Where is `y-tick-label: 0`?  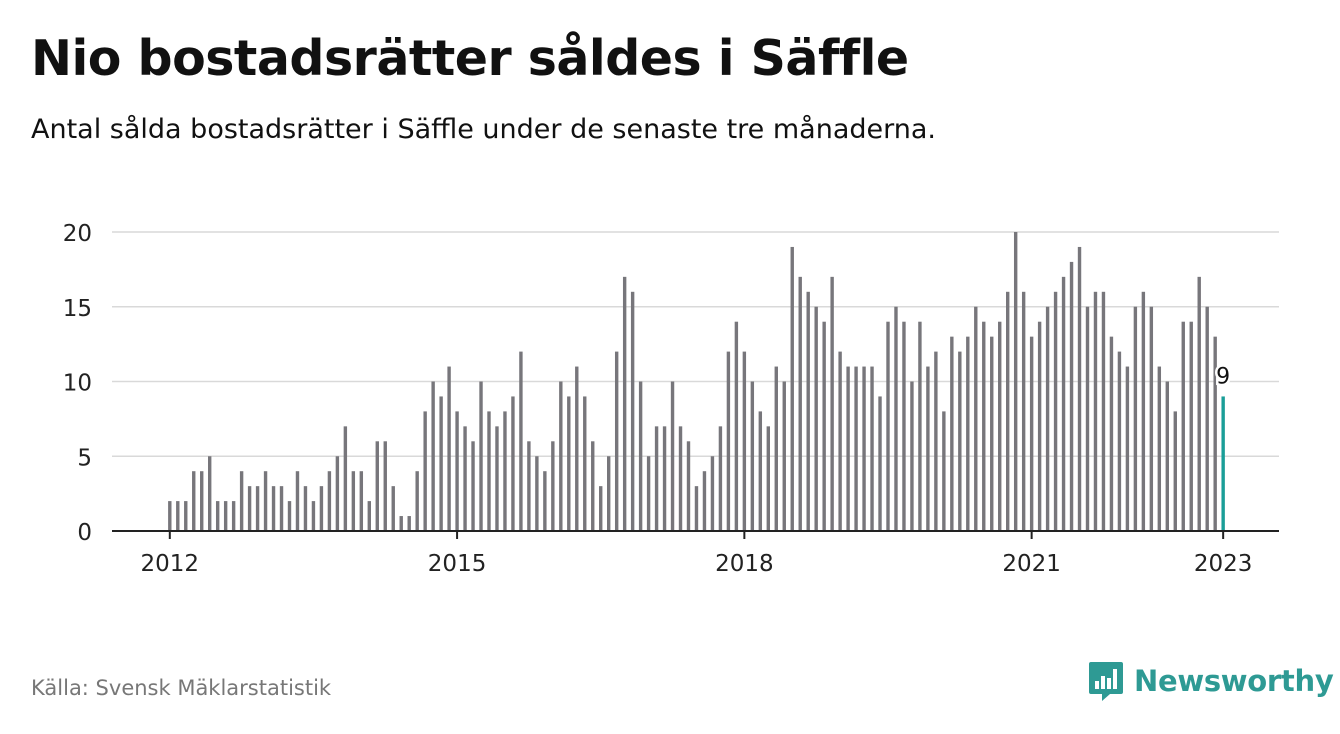 y-tick-label: 0 is located at coordinates (84, 533).